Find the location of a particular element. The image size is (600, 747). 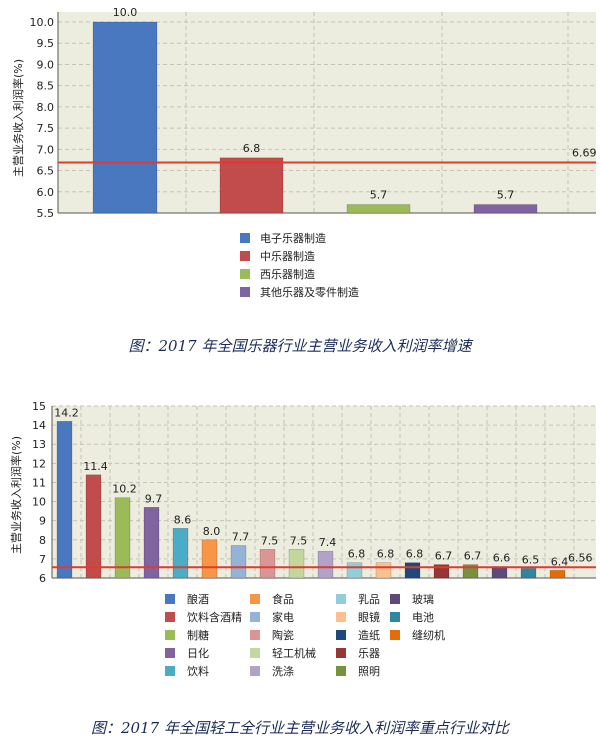

legend-label: 饮料含酒精 is located at coordinates (214, 617).